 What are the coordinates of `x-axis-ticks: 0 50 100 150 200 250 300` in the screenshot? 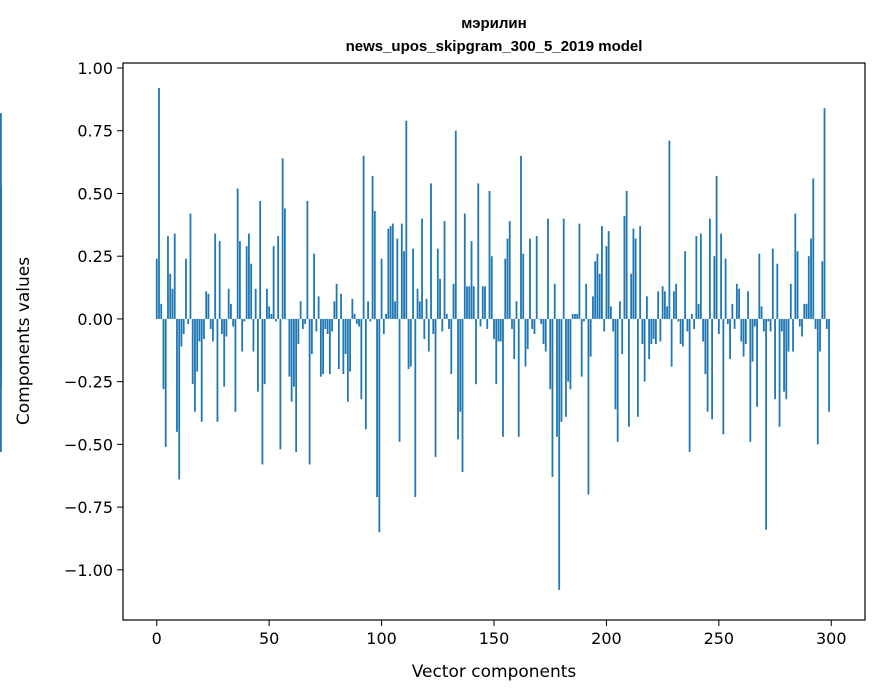 It's located at (499, 634).